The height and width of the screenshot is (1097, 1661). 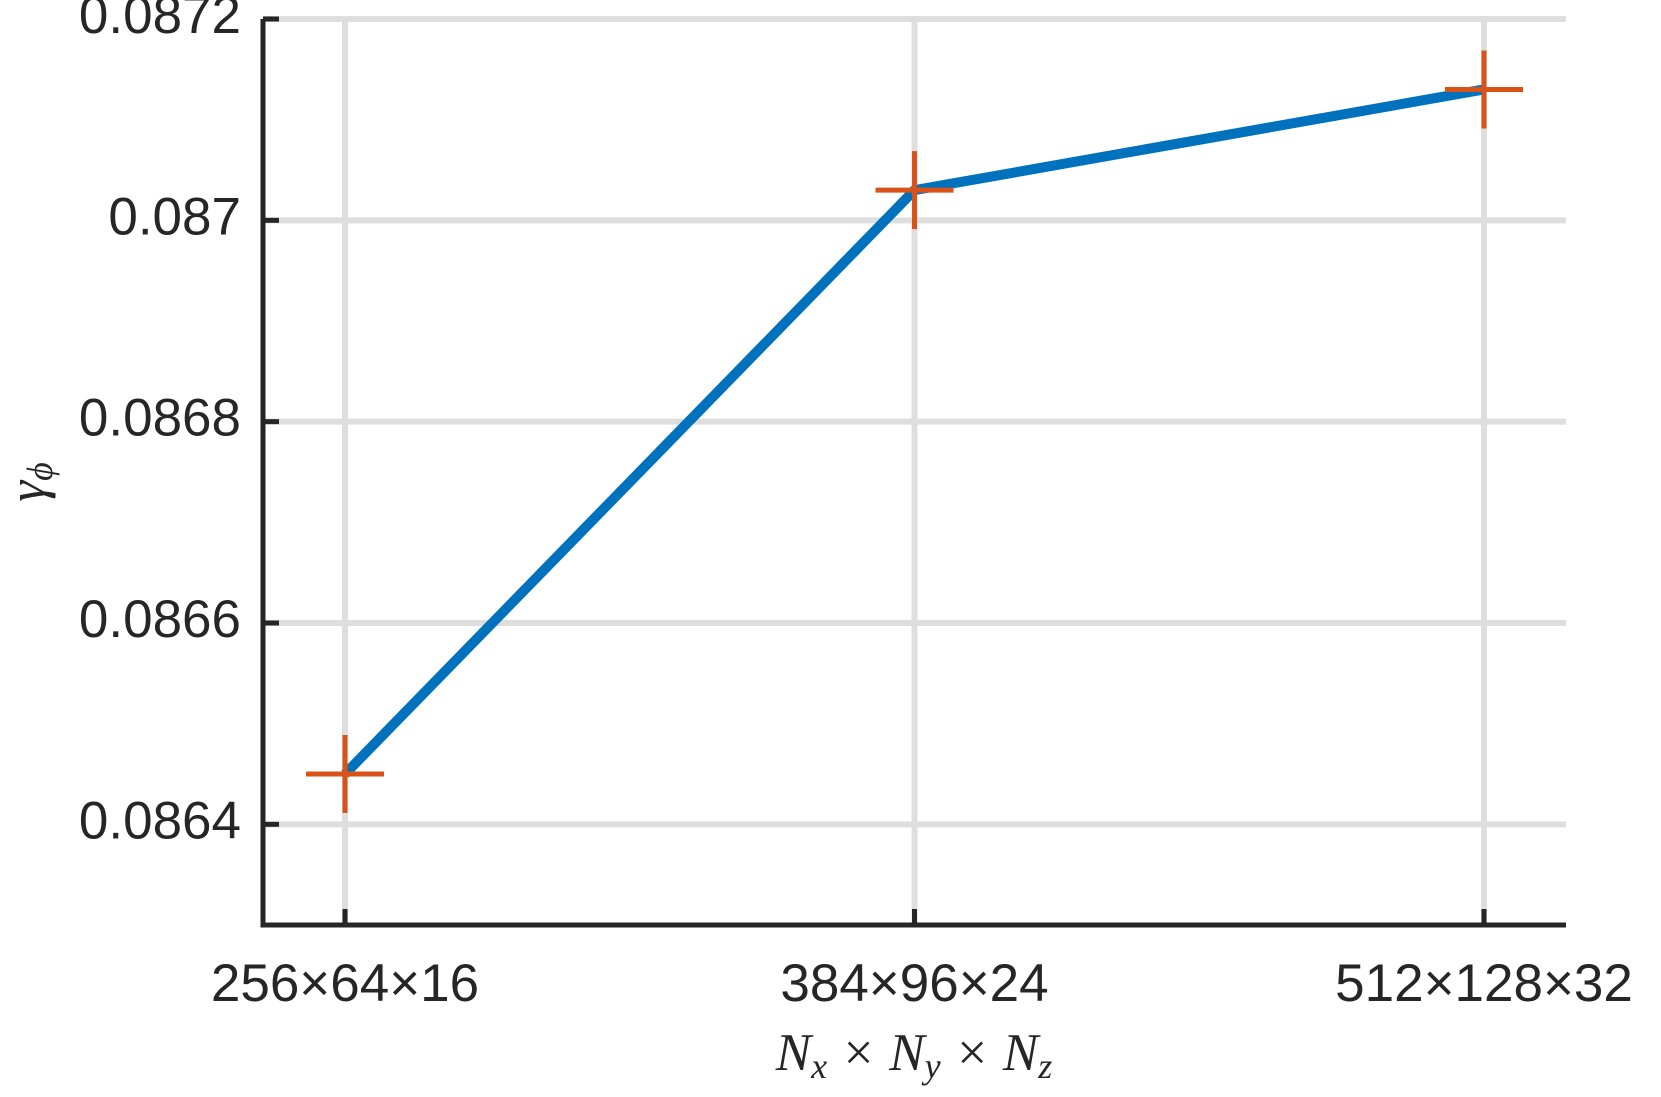 I want to click on subscript: y, so click(x=931, y=1066).